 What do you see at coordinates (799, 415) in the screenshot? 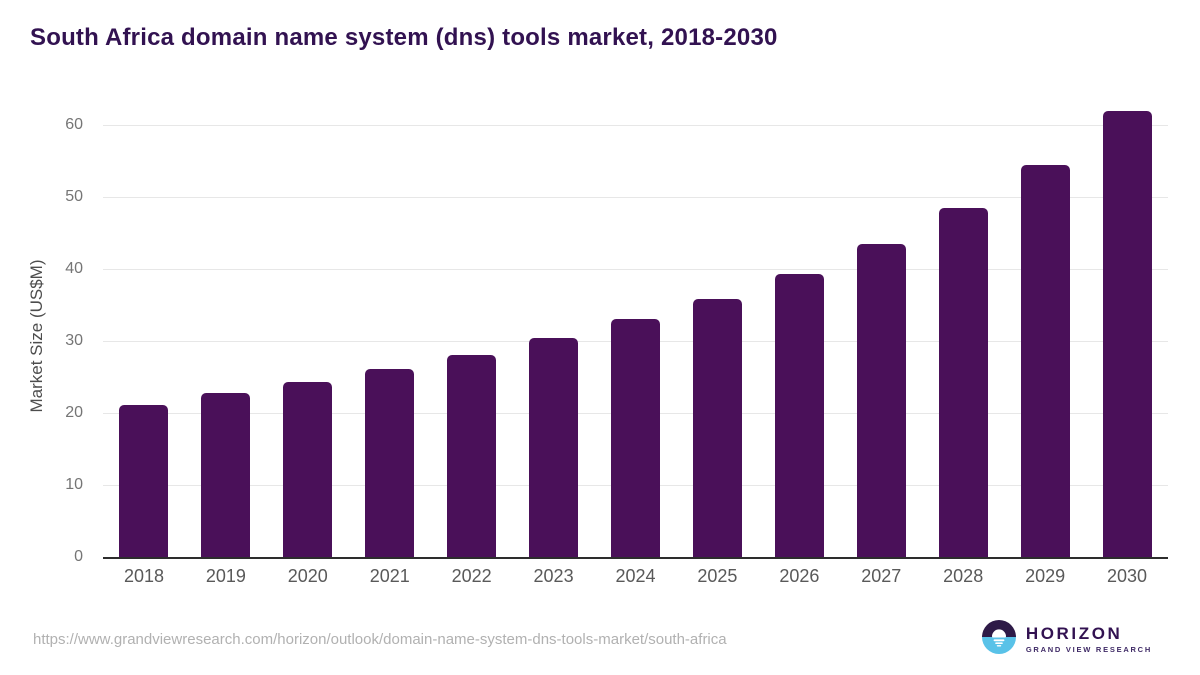
I see `bar-2026` at bounding box center [799, 415].